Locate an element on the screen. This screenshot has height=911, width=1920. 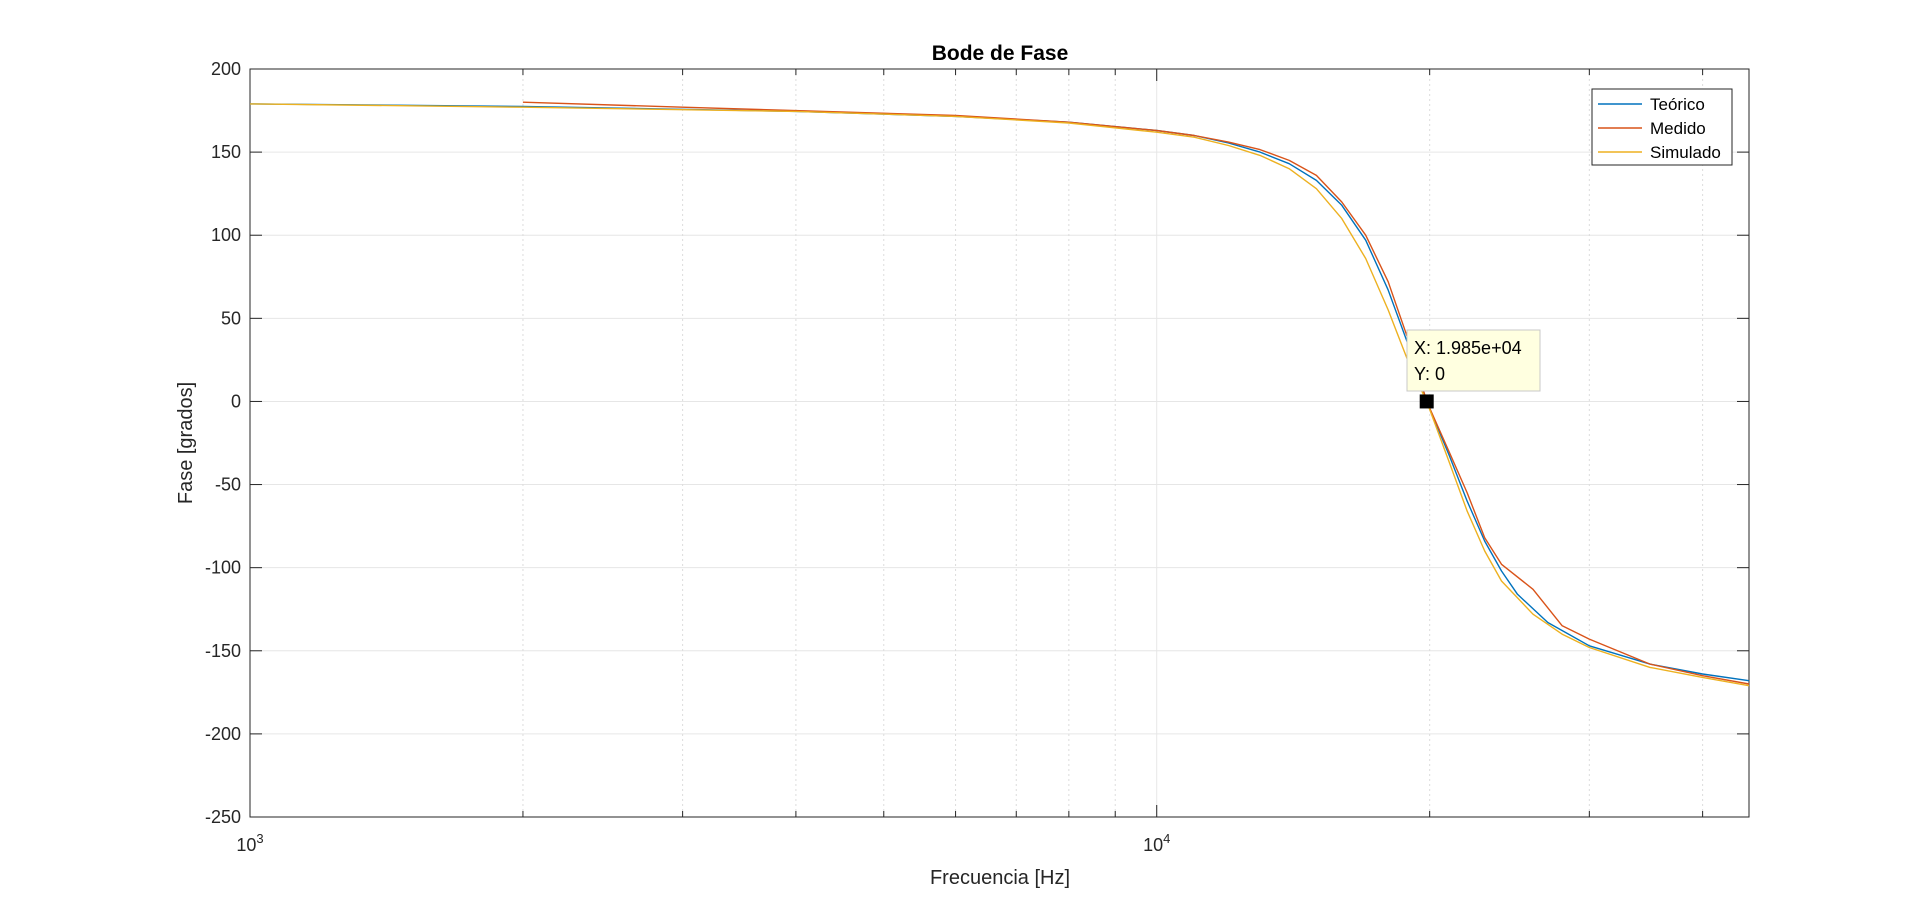
x-tick-labels: 10³ 10⁴ is located at coordinates (703, 843).